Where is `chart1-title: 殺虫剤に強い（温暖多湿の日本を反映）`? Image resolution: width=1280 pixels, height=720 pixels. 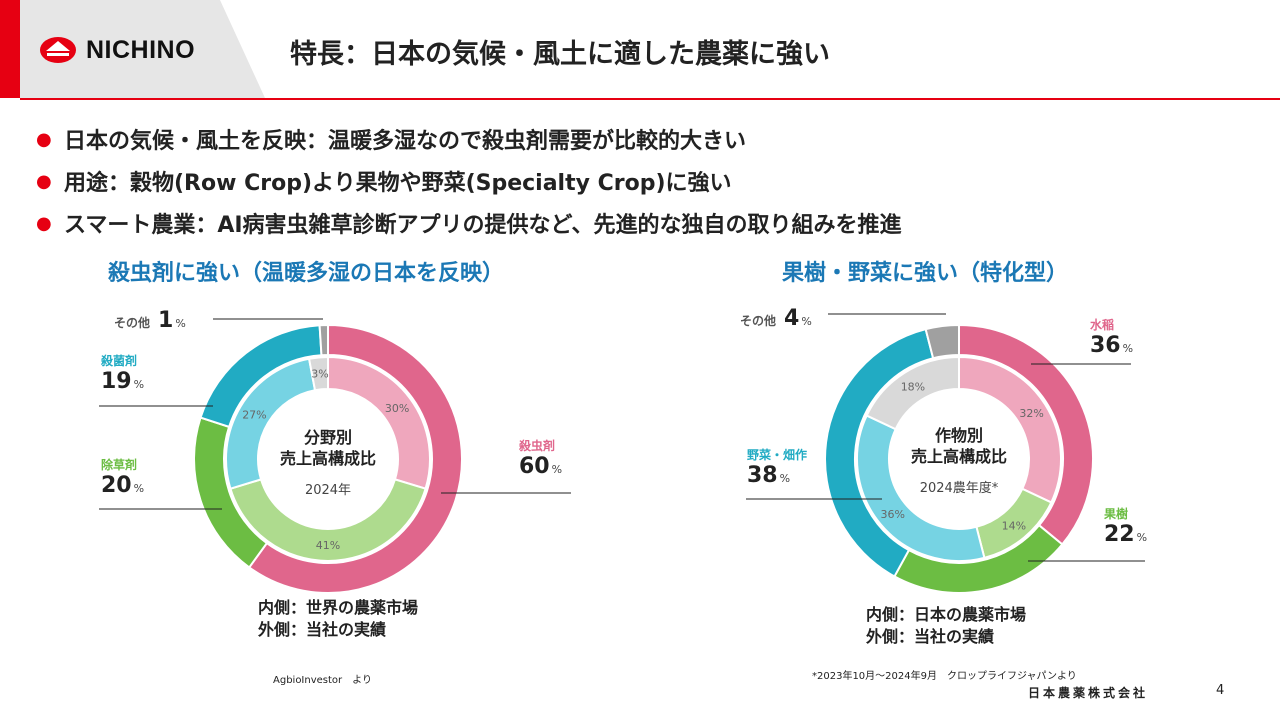
chart1-title: 殺虫剤に強い（温暖多湿の日本を反映） is located at coordinates (306, 273).